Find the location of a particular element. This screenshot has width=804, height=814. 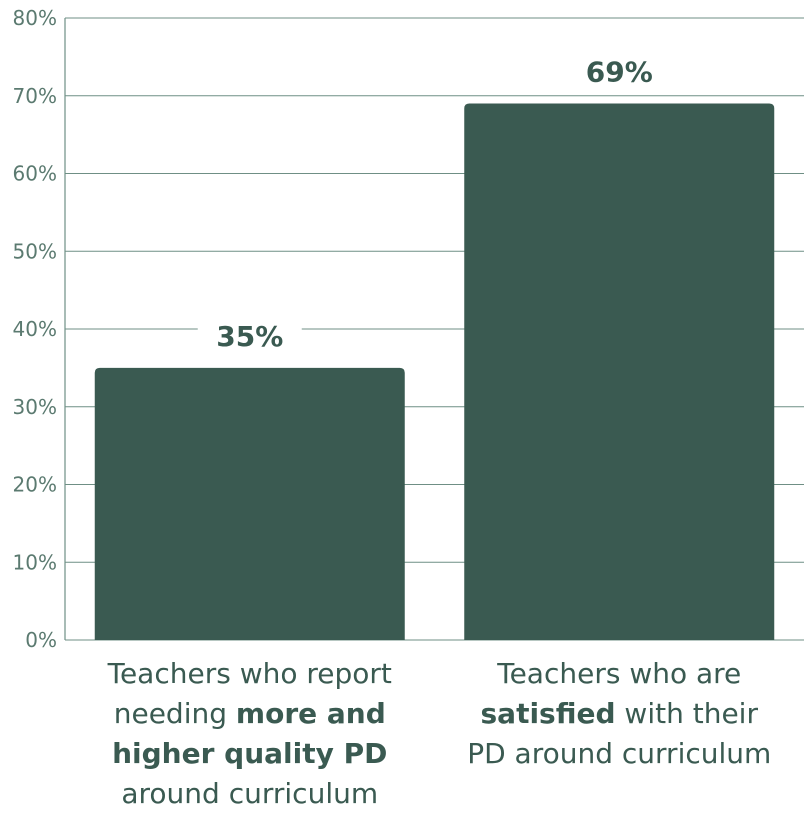

category-label-line: satisfied with their is located at coordinates (619, 714).